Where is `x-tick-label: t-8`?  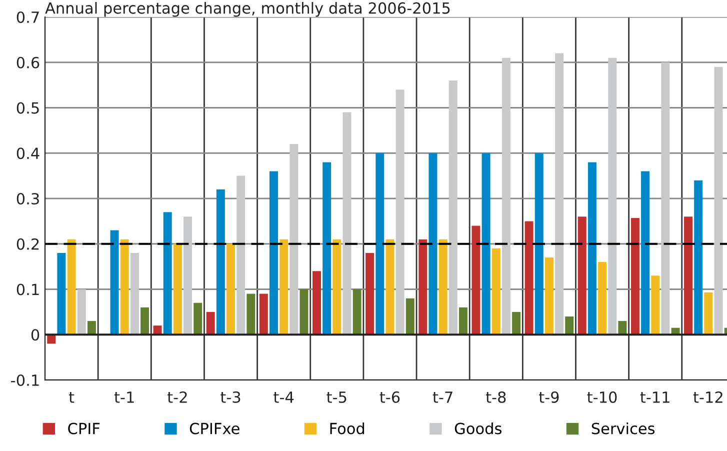 x-tick-label: t-8 is located at coordinates (496, 397).